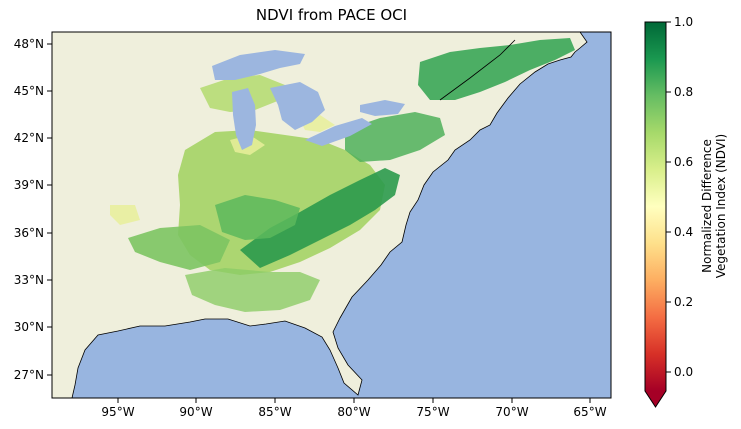 The width and height of the screenshot is (741, 429). I want to click on lon-tick-label: 80°W, so click(353, 412).